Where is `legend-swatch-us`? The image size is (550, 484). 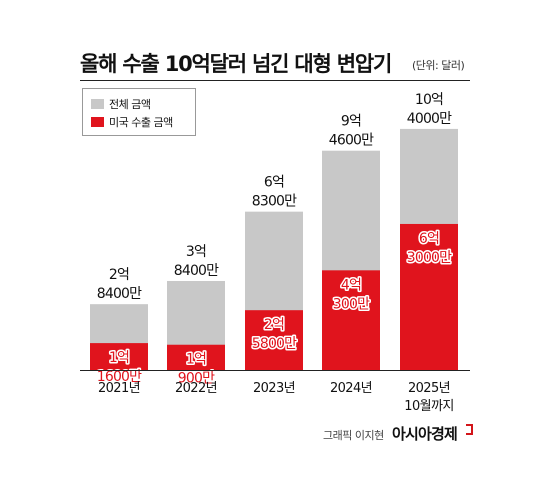 legend-swatch-us is located at coordinates (97, 122).